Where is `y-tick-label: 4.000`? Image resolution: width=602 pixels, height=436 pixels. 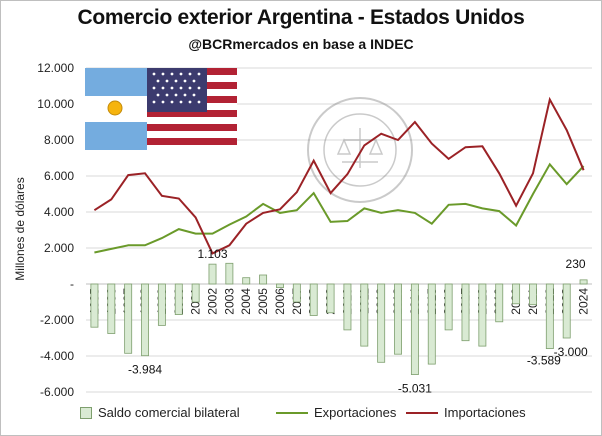
y-tick-label: 4.000 is located at coordinates (59, 212).